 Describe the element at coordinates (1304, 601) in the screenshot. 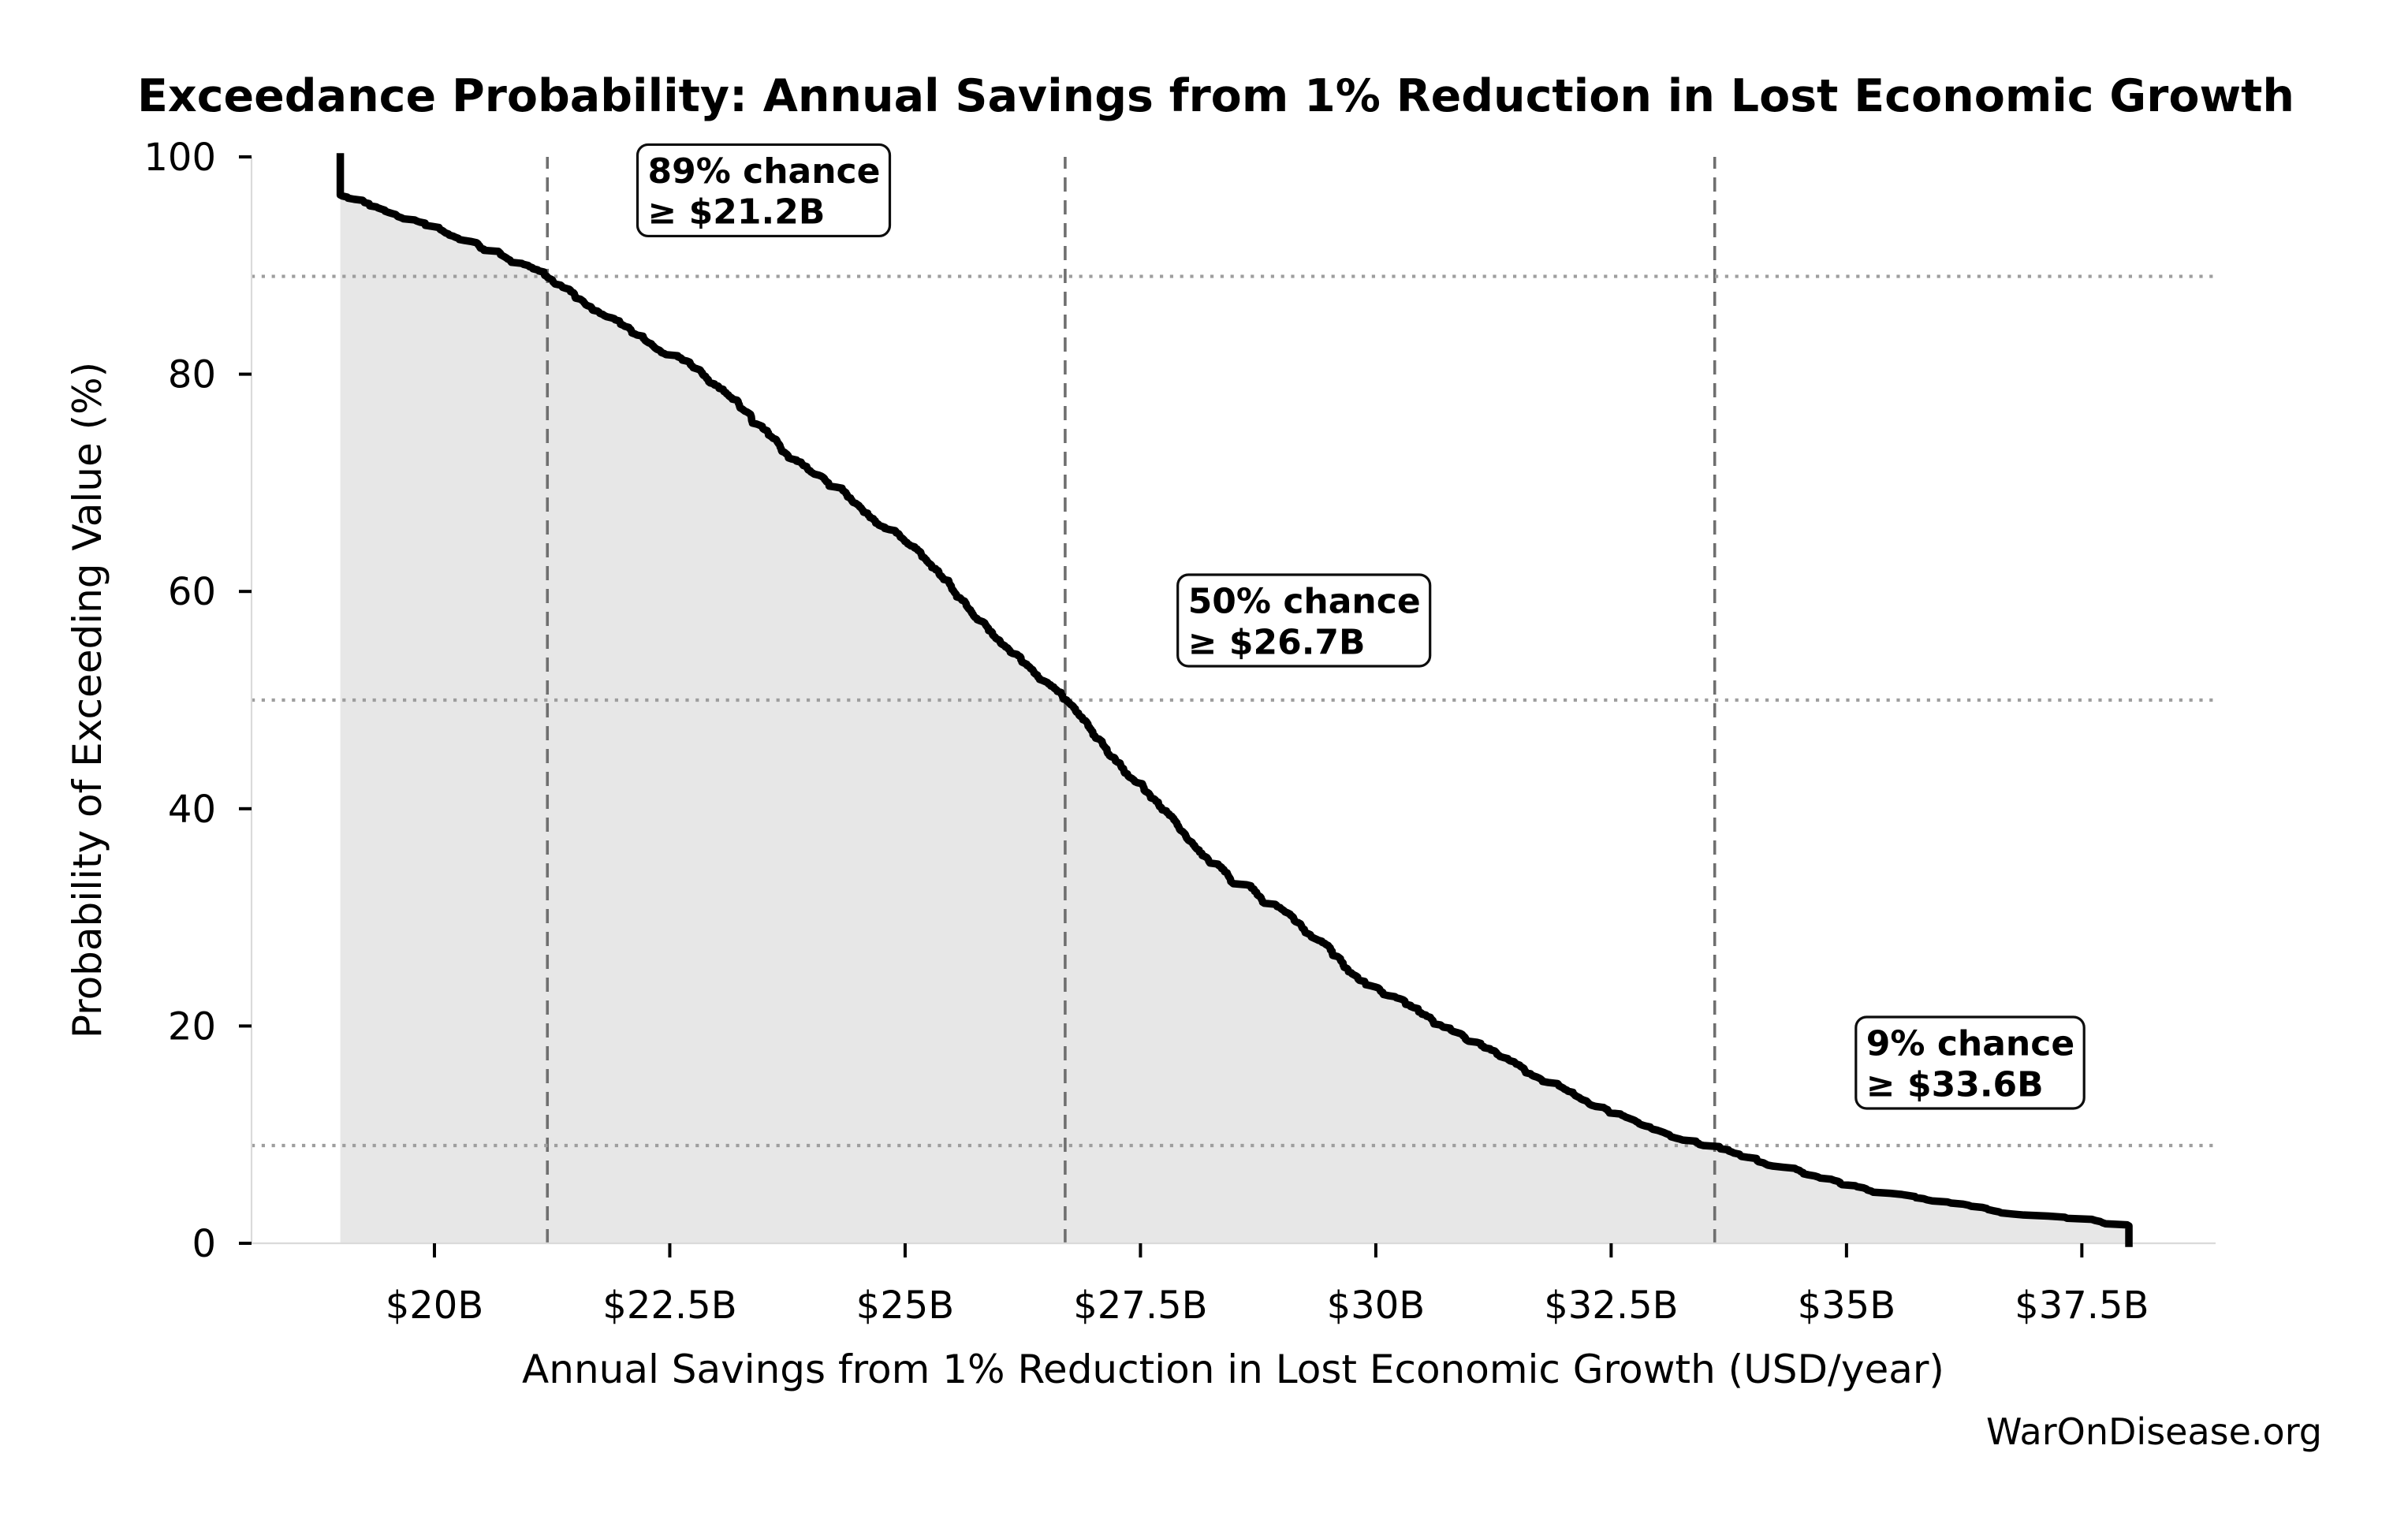

I see `annotation-prob-2: 50% chance` at that location.